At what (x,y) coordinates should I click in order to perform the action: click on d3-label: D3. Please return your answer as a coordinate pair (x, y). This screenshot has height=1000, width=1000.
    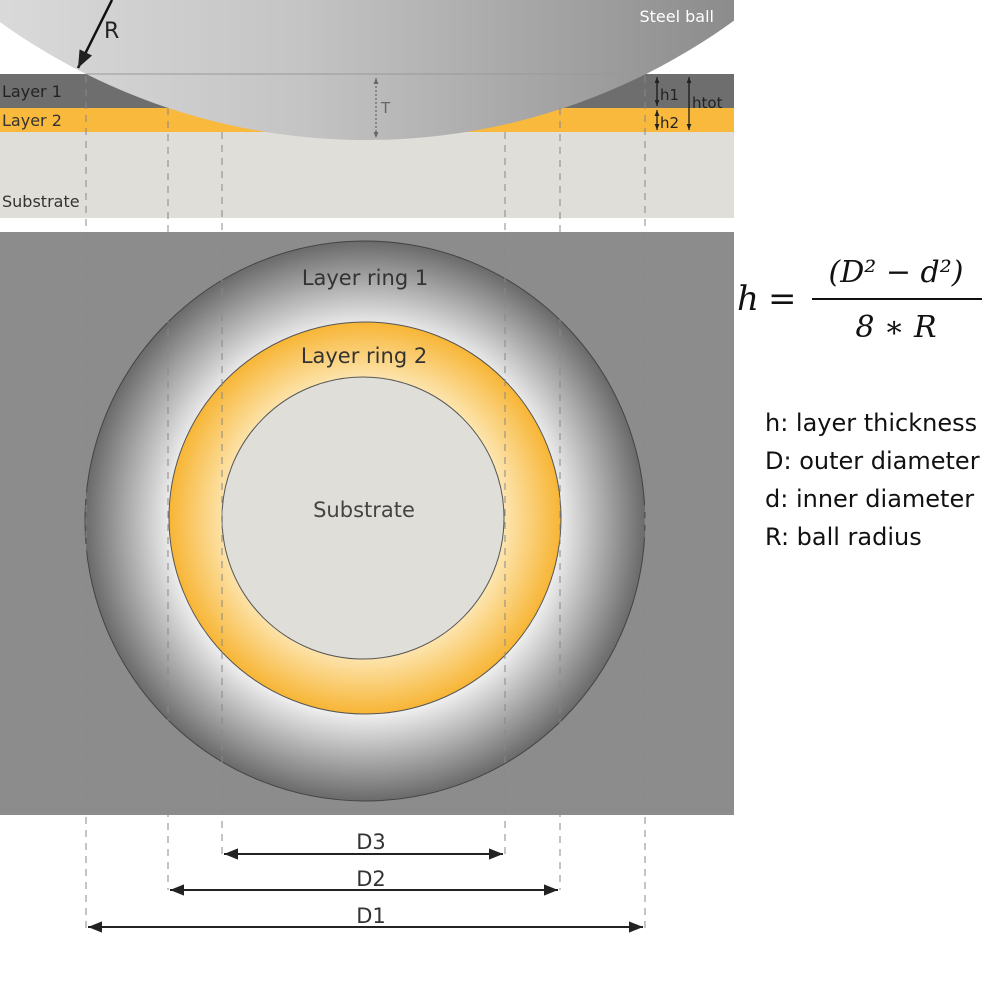
    Looking at the image, I should click on (371, 842).